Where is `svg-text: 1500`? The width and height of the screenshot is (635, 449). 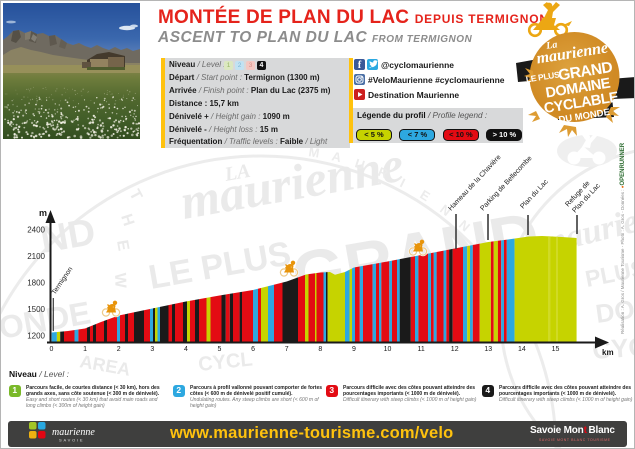 svg-text: 1500 is located at coordinates (36, 309).